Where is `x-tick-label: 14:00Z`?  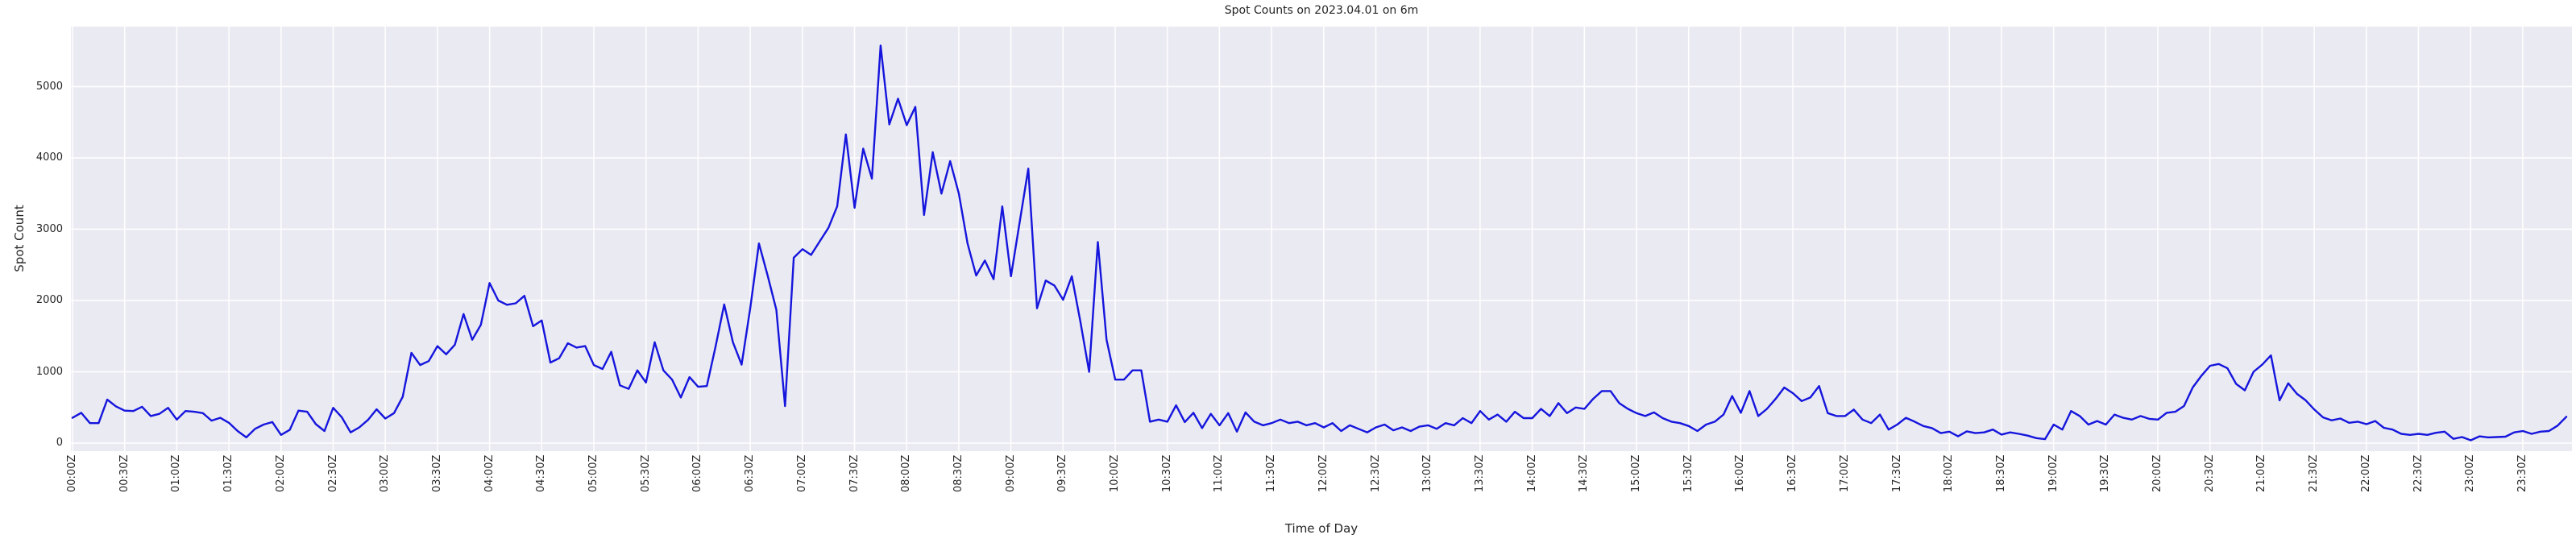
x-tick-label: 14:00Z is located at coordinates (1531, 473).